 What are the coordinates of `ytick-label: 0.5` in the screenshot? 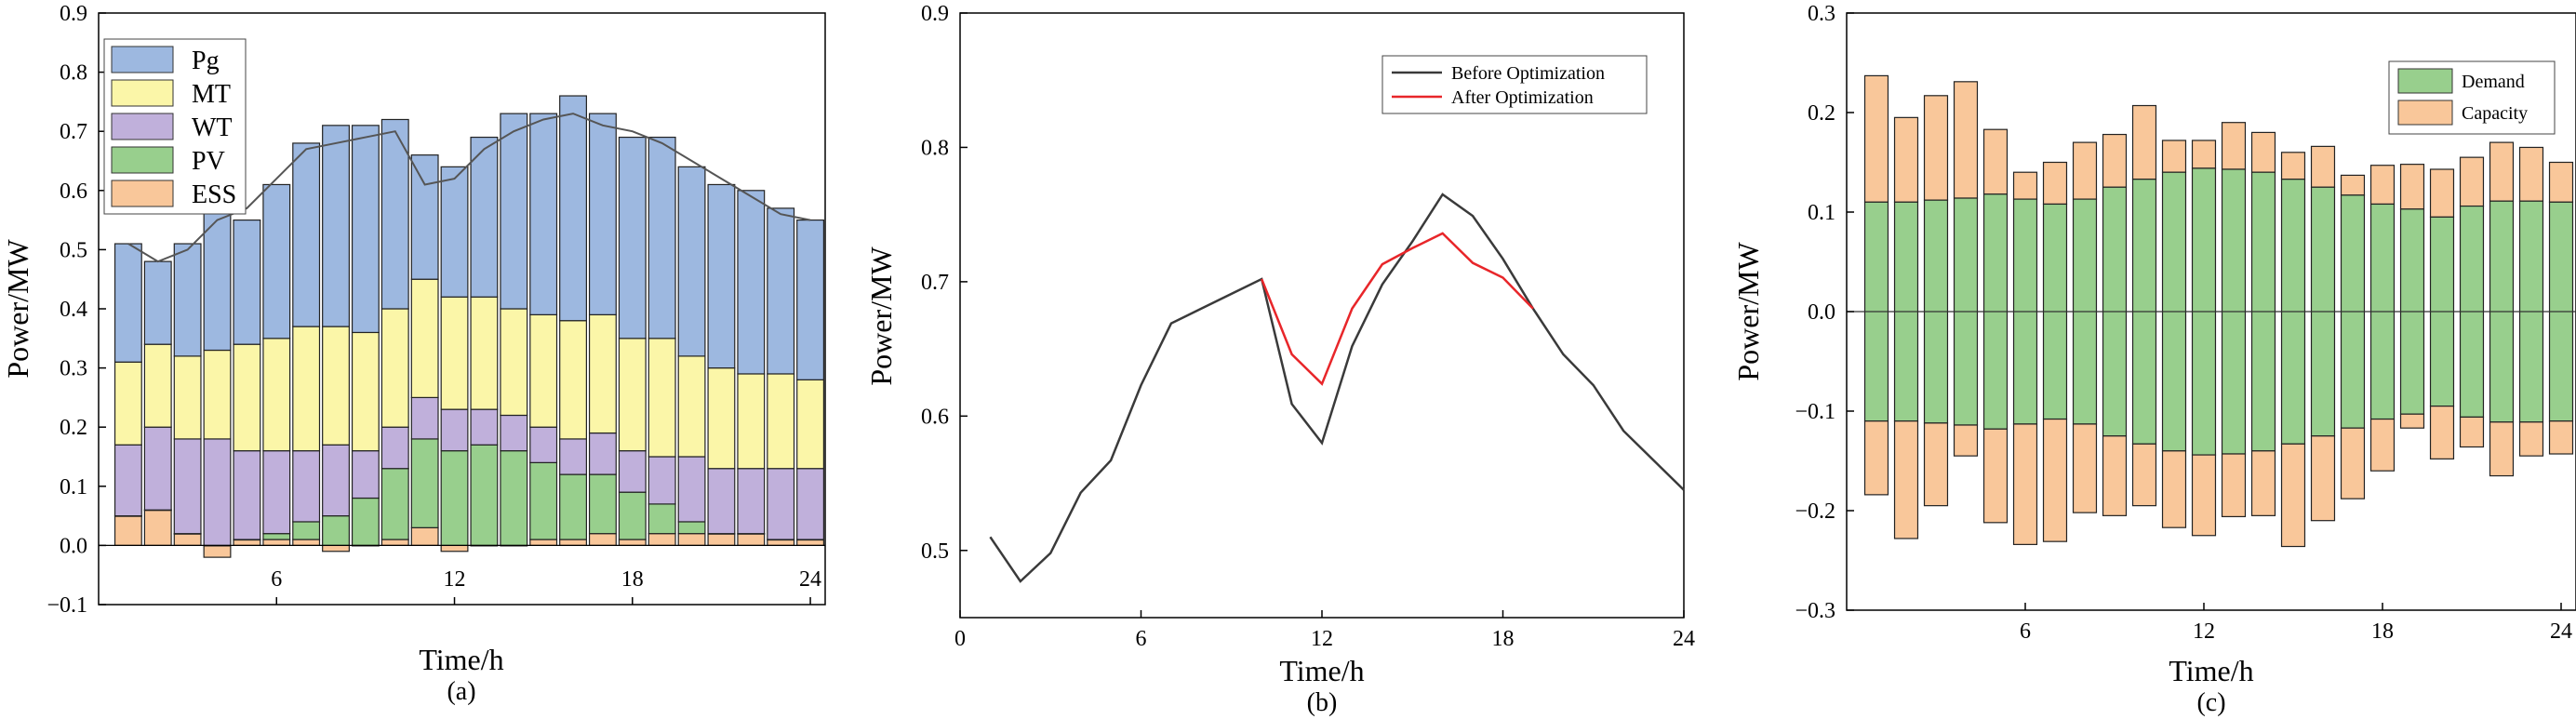 It's located at (73, 250).